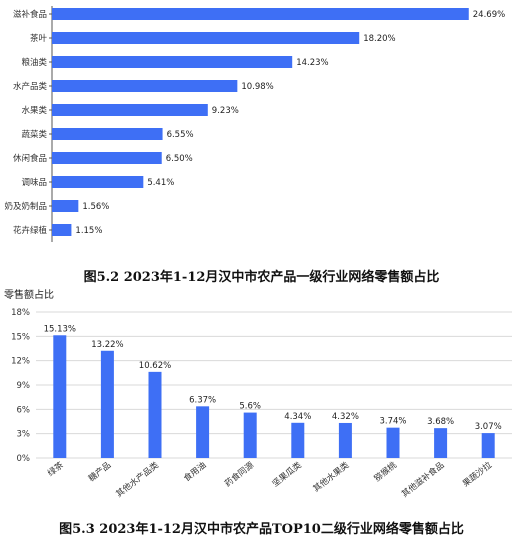 This screenshot has width=523, height=559. I want to click on data-label: 6.37%, so click(202, 400).